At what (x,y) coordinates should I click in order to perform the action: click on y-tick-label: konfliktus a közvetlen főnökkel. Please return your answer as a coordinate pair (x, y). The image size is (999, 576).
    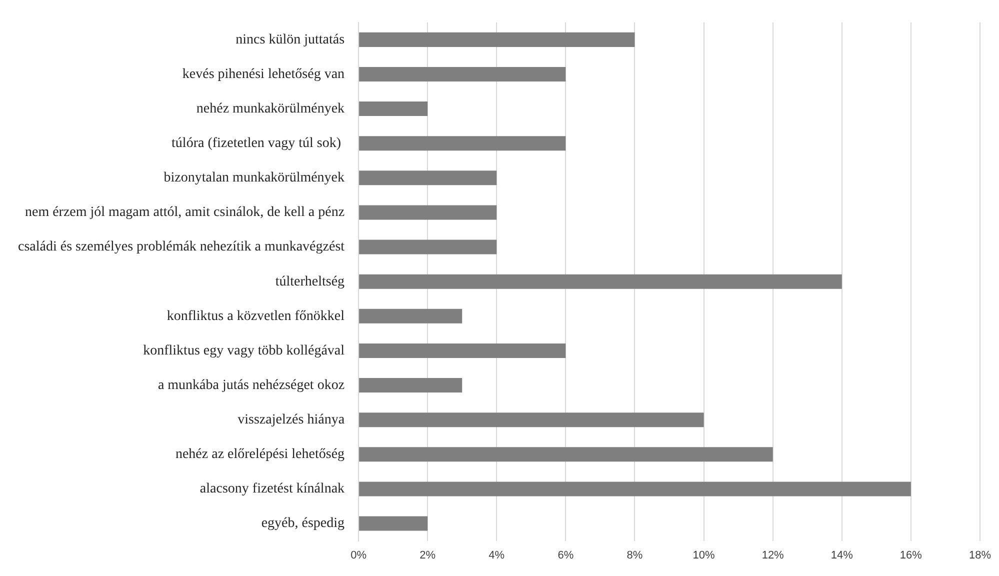
    Looking at the image, I should click on (255, 316).